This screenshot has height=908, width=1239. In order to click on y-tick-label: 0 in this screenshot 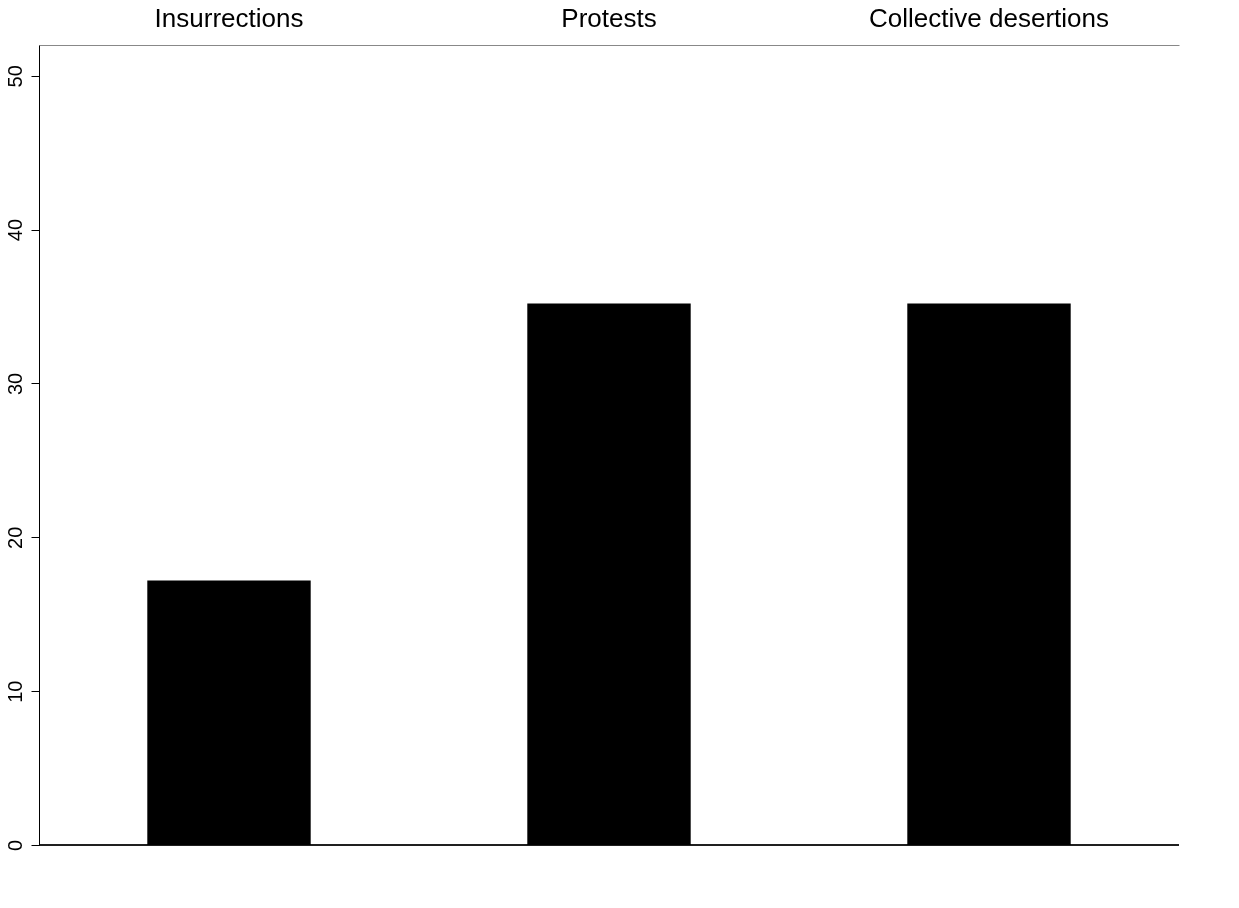, I will do `click(14, 845)`.